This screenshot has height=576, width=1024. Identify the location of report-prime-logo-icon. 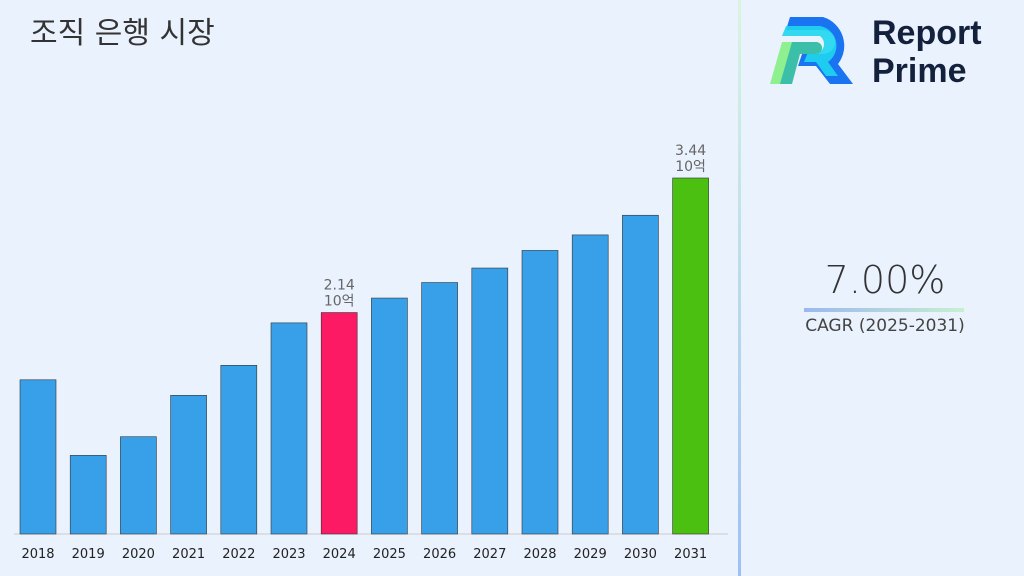
(811, 50).